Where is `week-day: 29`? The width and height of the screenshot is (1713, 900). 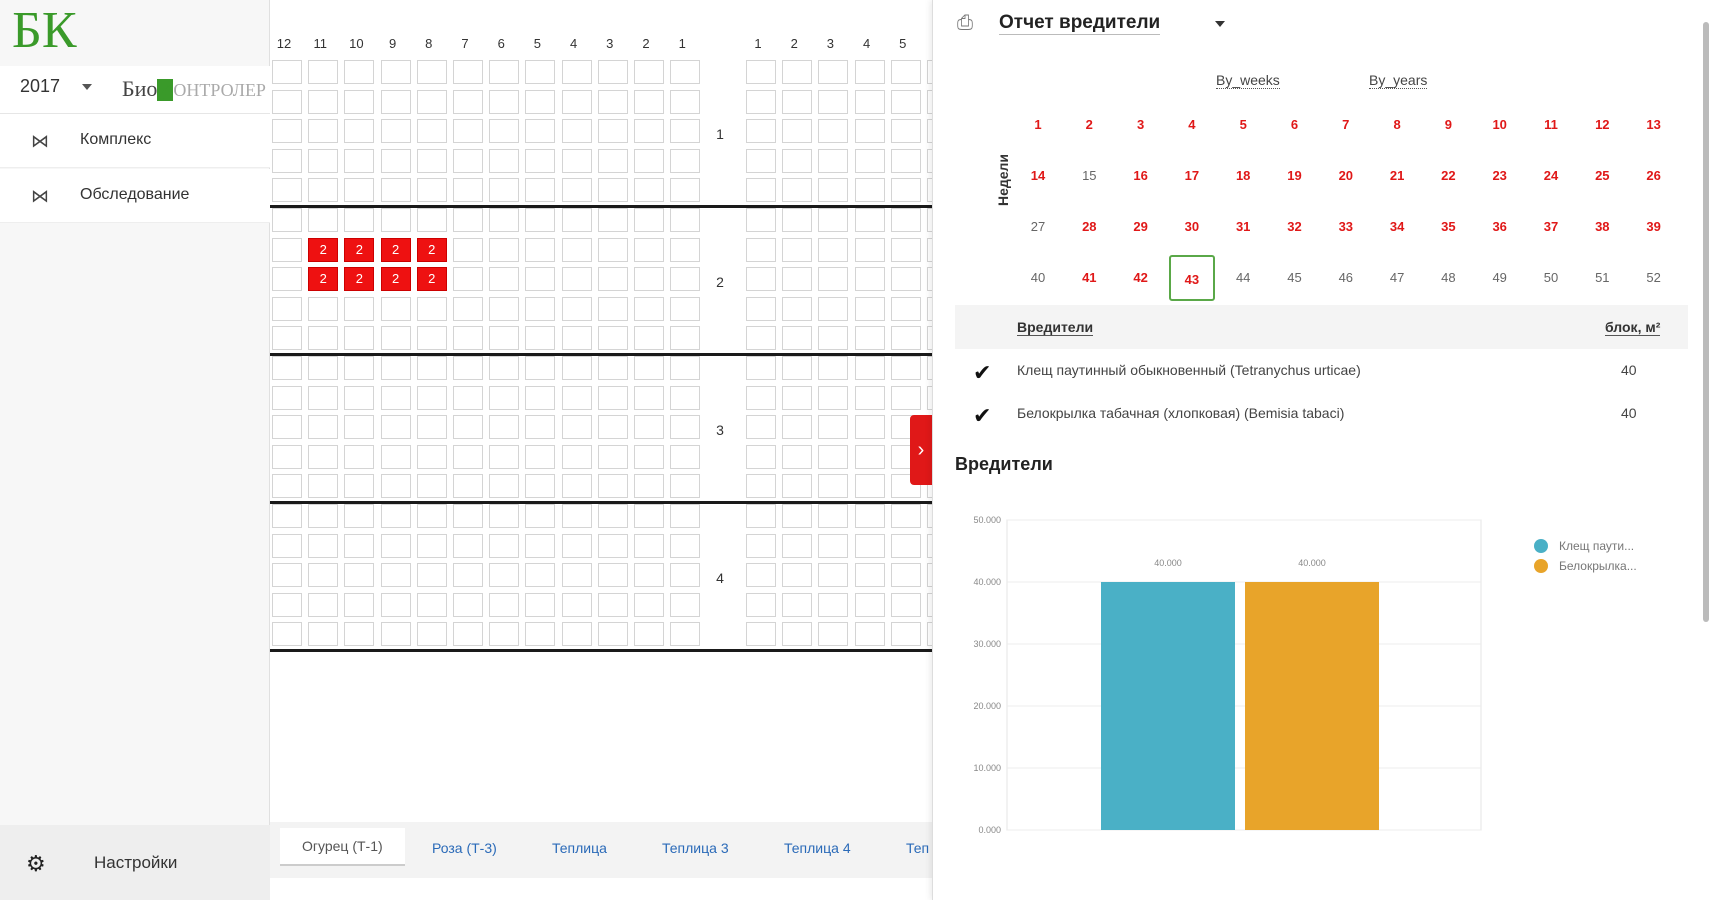 week-day: 29 is located at coordinates (1140, 226).